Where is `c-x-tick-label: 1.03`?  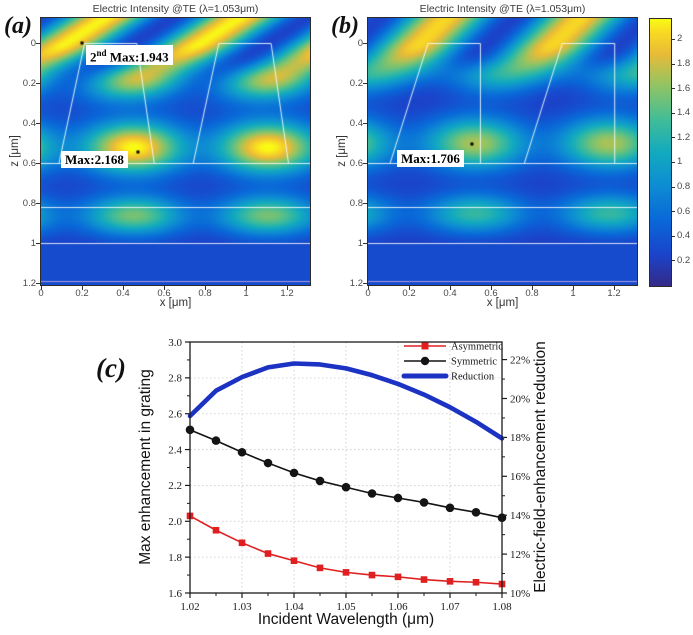 c-x-tick-label: 1.03 is located at coordinates (242, 607).